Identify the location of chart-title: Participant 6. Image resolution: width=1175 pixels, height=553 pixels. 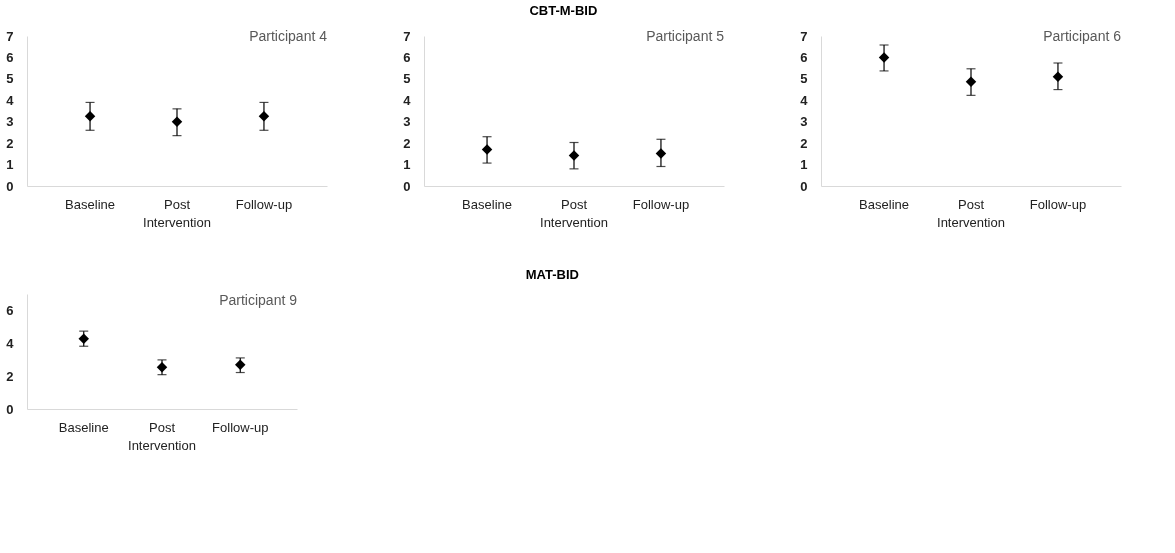
(1082, 36).